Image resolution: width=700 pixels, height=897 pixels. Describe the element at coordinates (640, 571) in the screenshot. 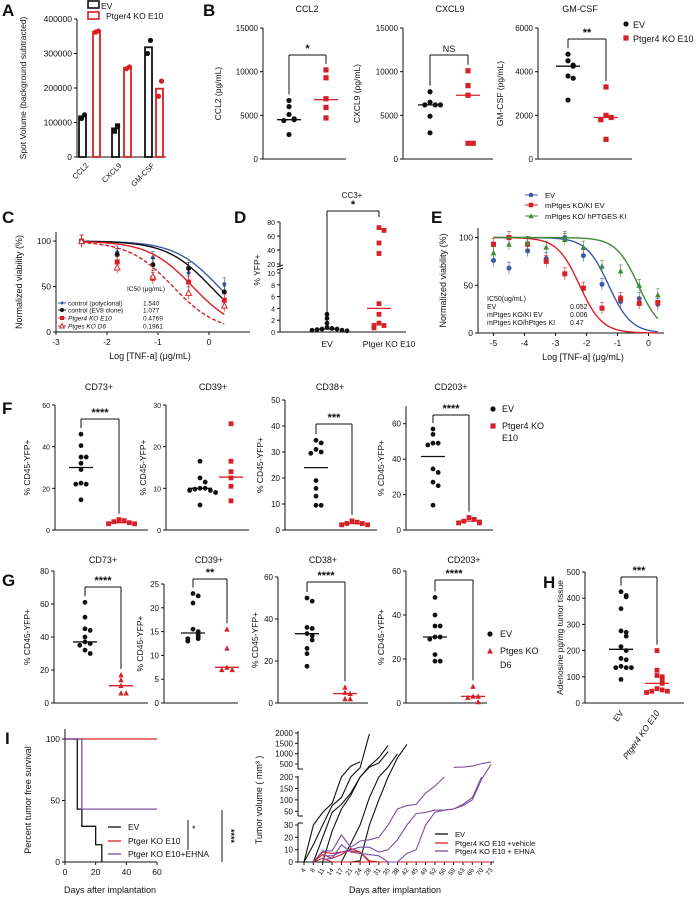

I see `significance-label: ***` at that location.